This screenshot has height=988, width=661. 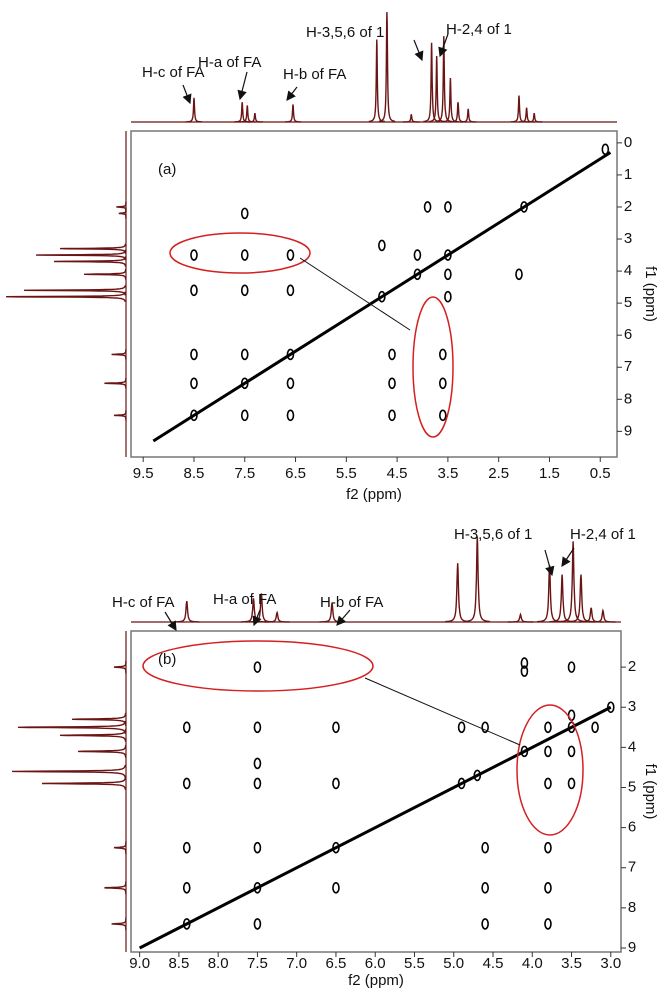 I want to click on panel-label: (a), so click(x=167, y=169).